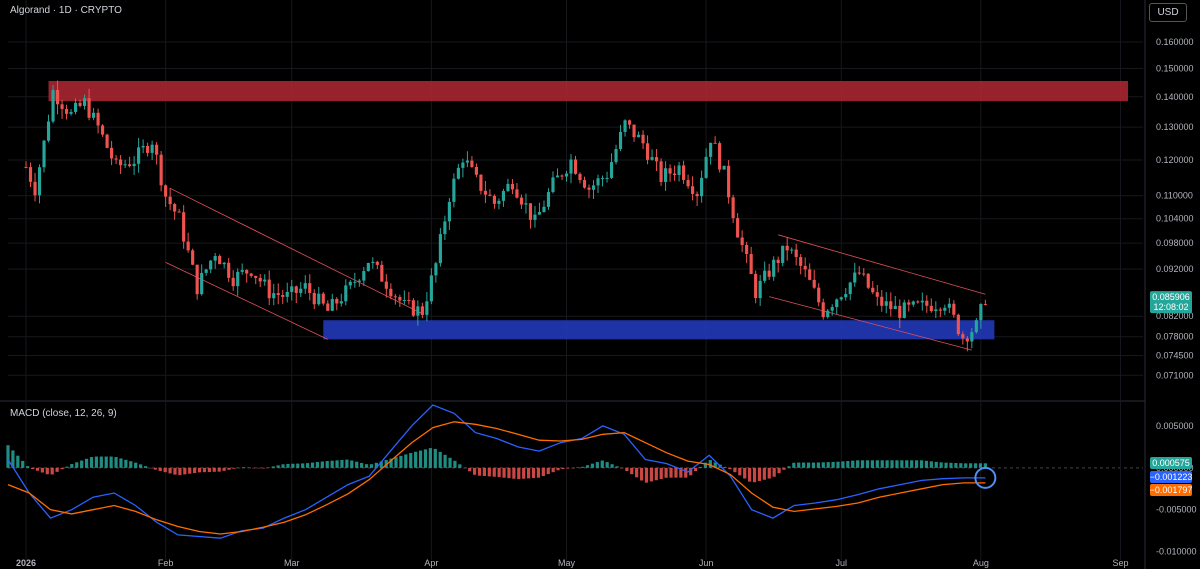 This screenshot has width=1200, height=569. I want to click on currency-button: USD, so click(1168, 12).